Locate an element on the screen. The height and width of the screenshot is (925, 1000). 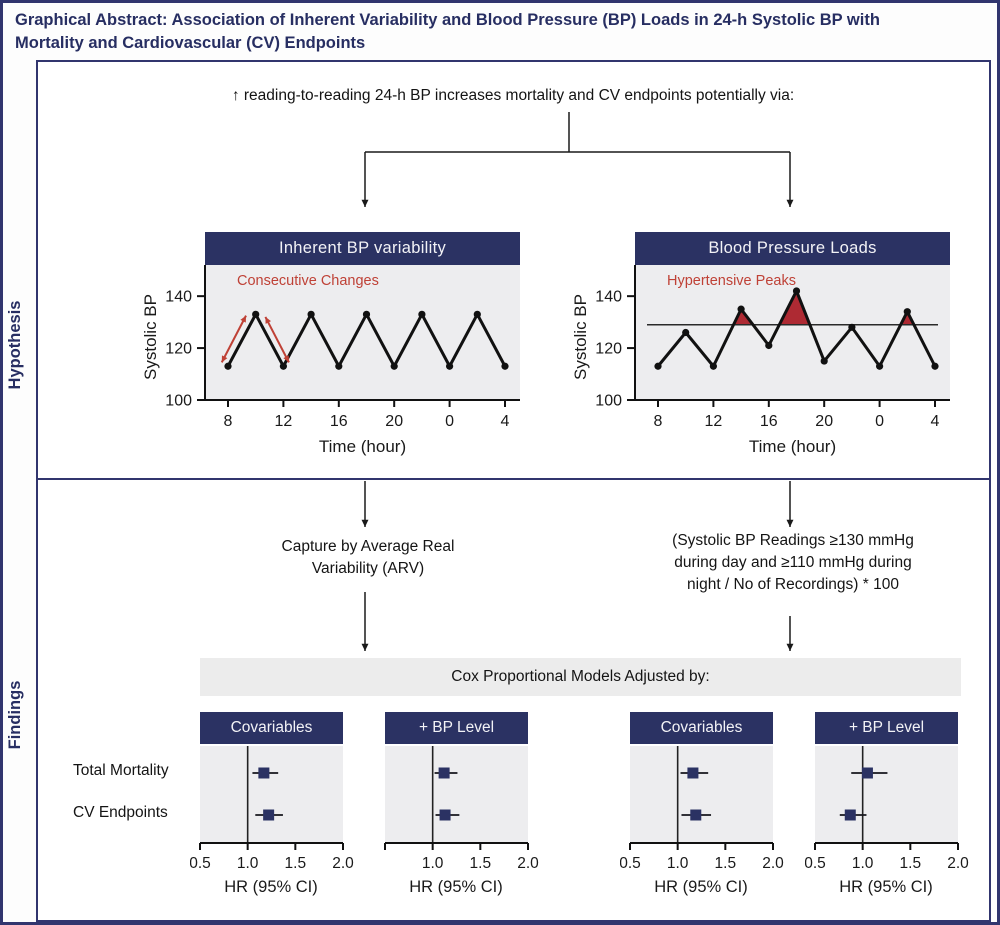
row-label-total-mortality: Total Mortality is located at coordinates (121, 770).